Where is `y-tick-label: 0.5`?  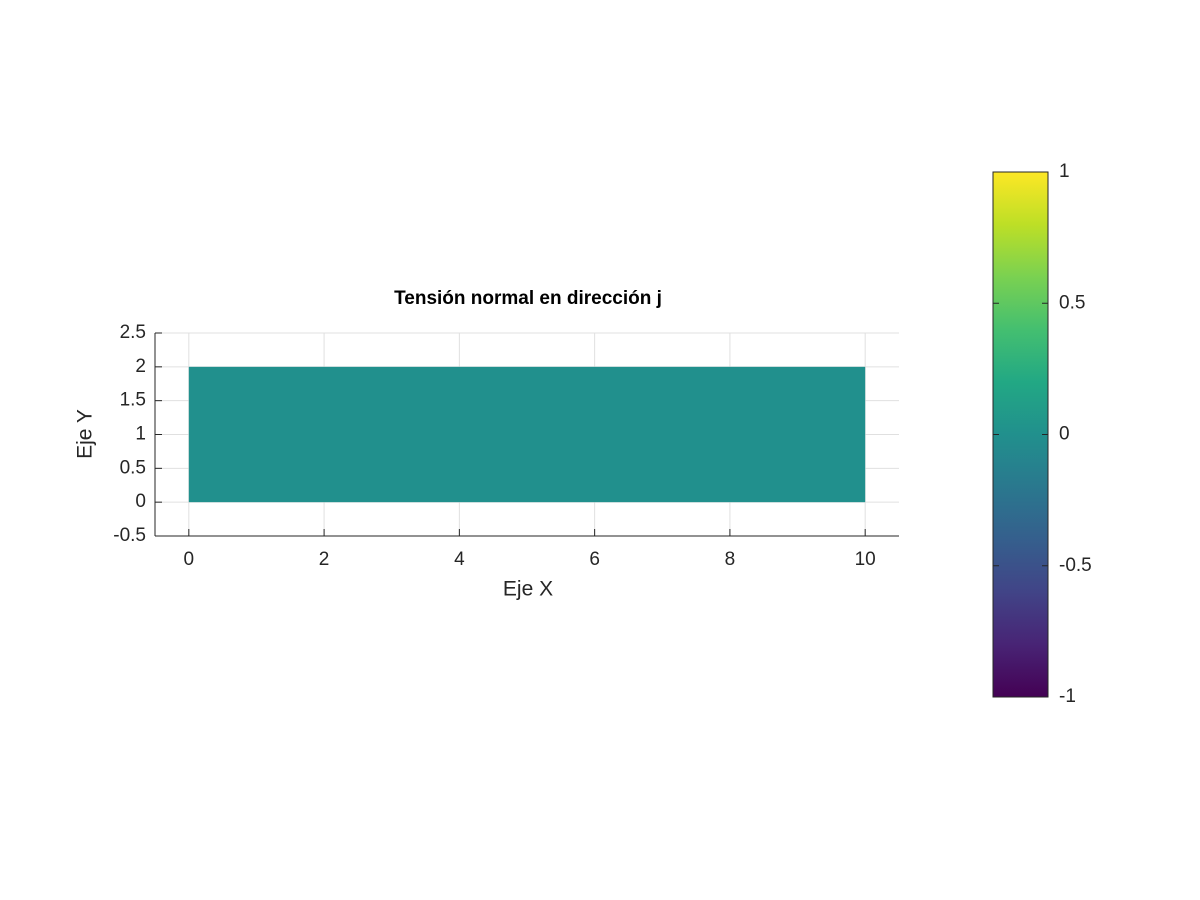
y-tick-label: 0.5 is located at coordinates (133, 467).